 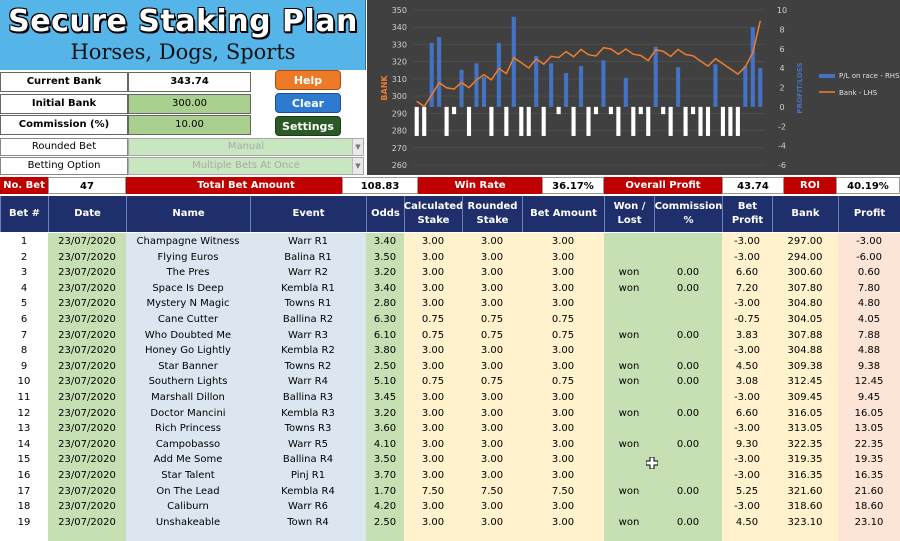 I want to click on cell-odds: 3.50, so click(x=385, y=460).